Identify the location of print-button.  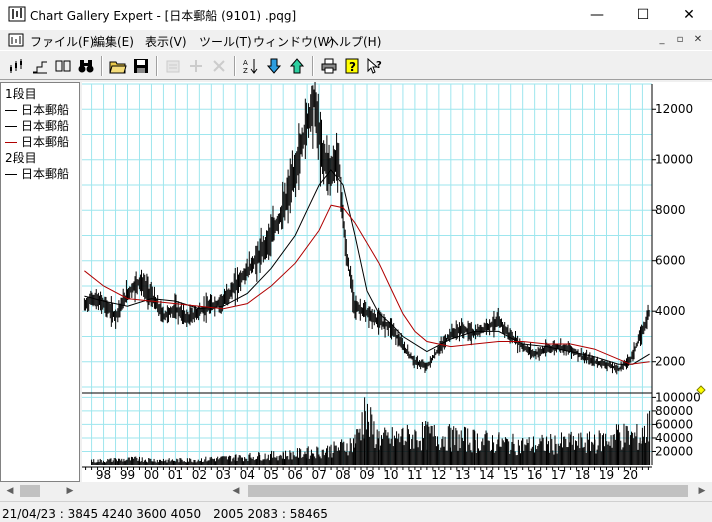
(329, 66).